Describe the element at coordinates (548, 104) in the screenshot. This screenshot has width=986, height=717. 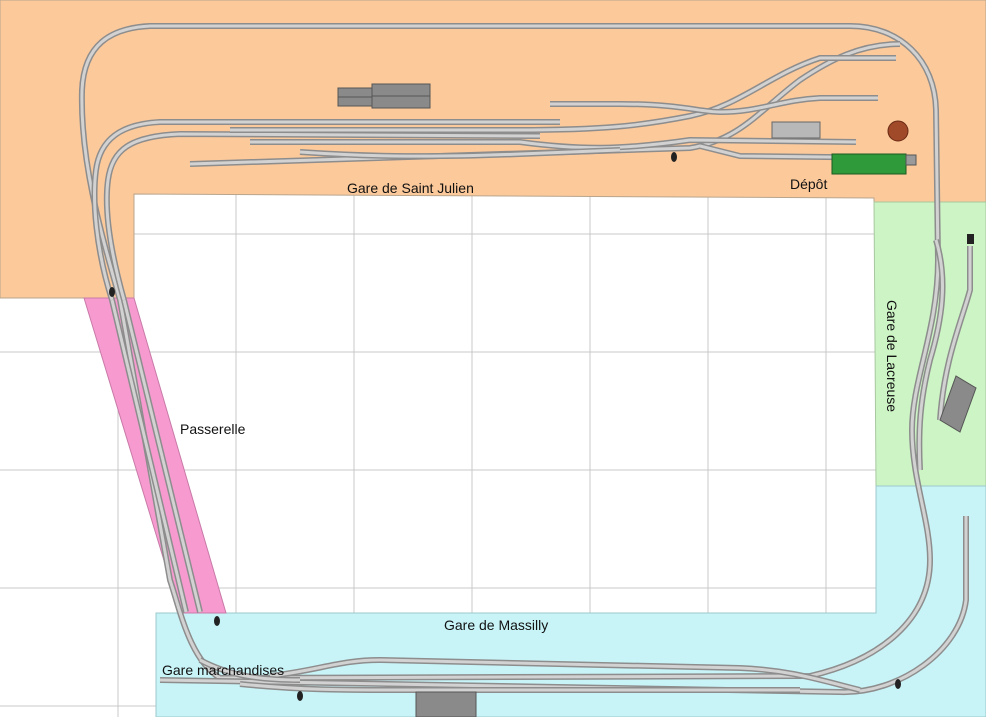
I see `saint-julien-tracks` at that location.